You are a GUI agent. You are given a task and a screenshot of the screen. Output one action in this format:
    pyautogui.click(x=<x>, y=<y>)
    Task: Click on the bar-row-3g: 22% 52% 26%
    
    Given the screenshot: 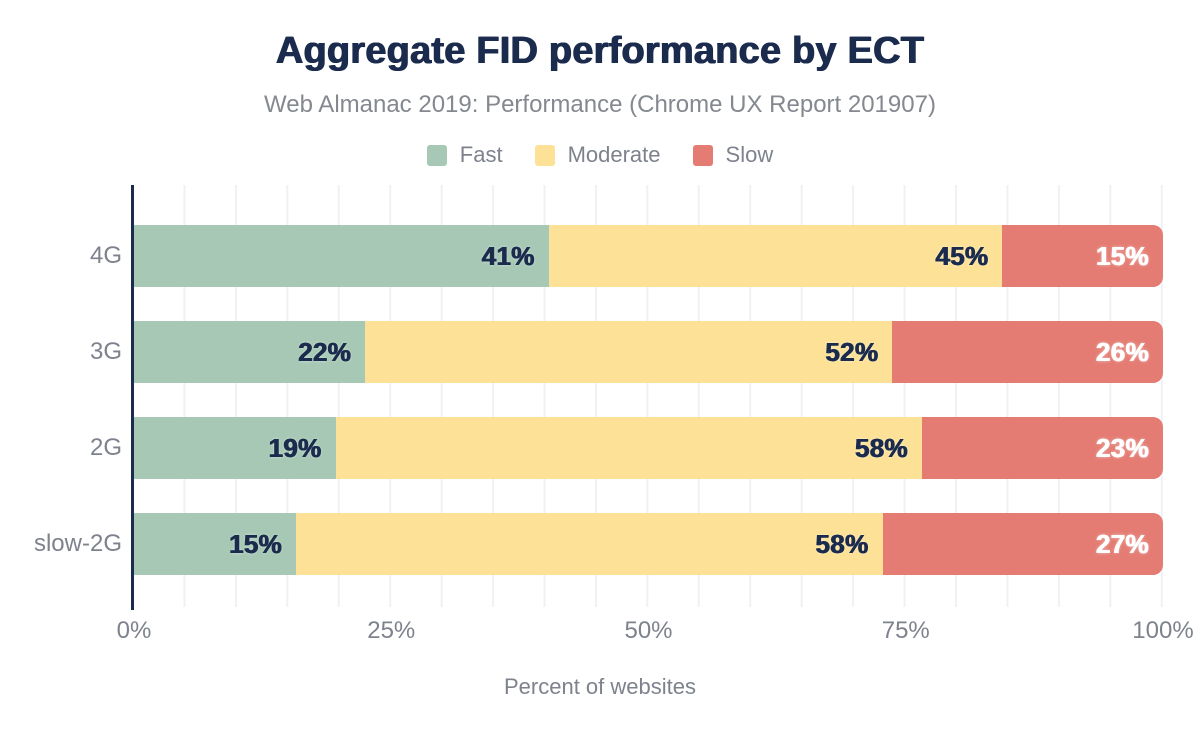 What is the action you would take?
    pyautogui.click(x=648, y=352)
    